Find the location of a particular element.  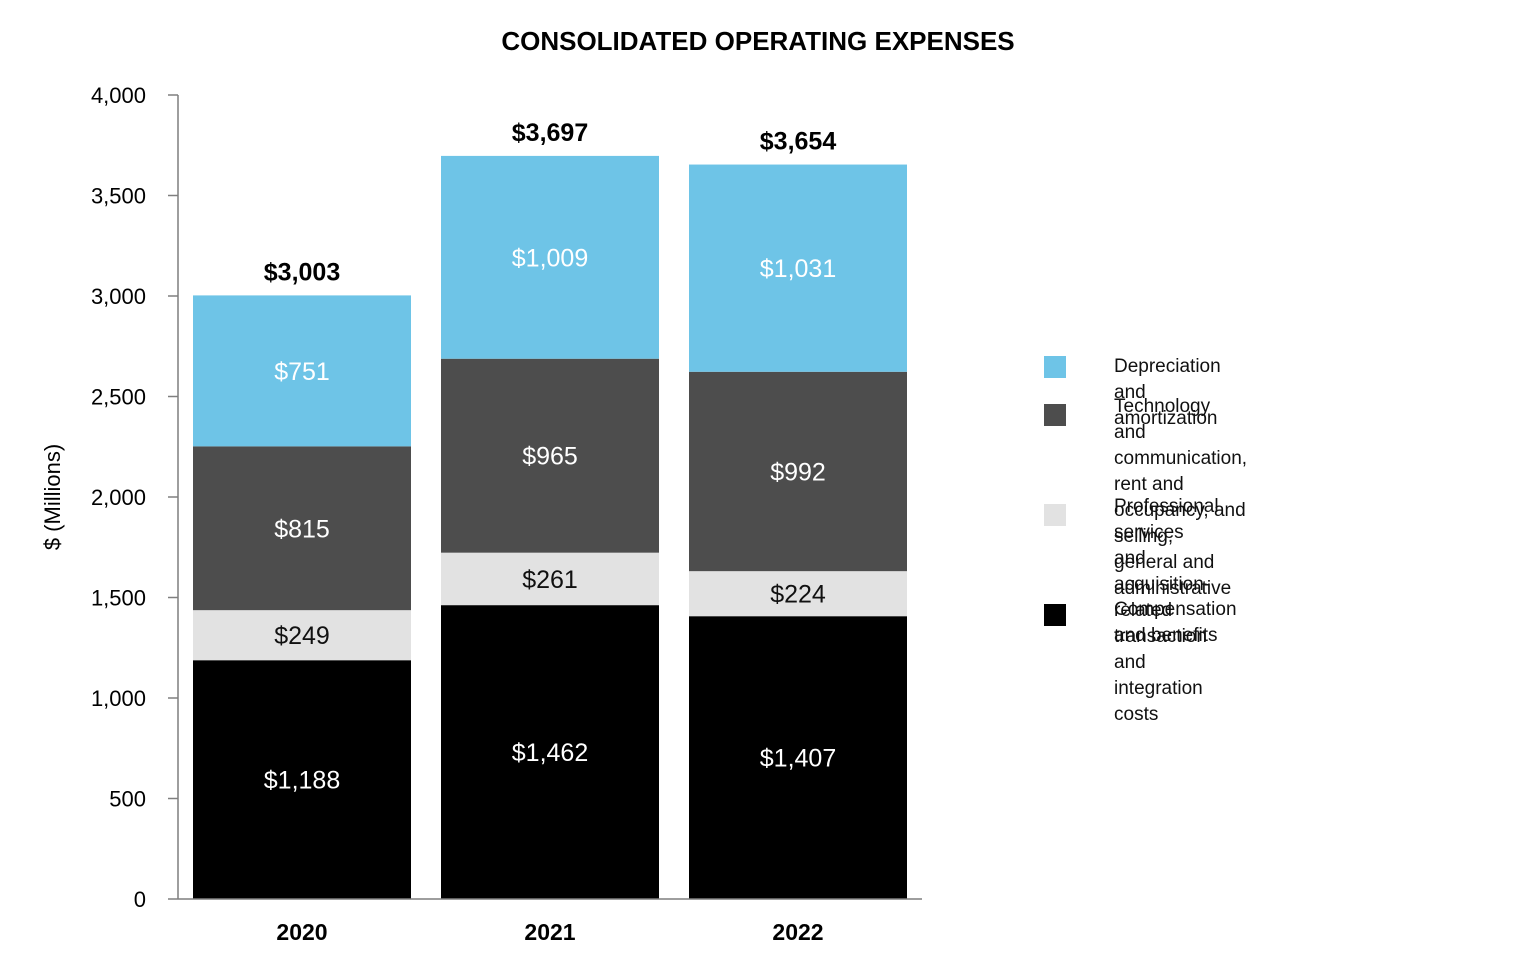

x-tick-label: 2020 is located at coordinates (301, 932).